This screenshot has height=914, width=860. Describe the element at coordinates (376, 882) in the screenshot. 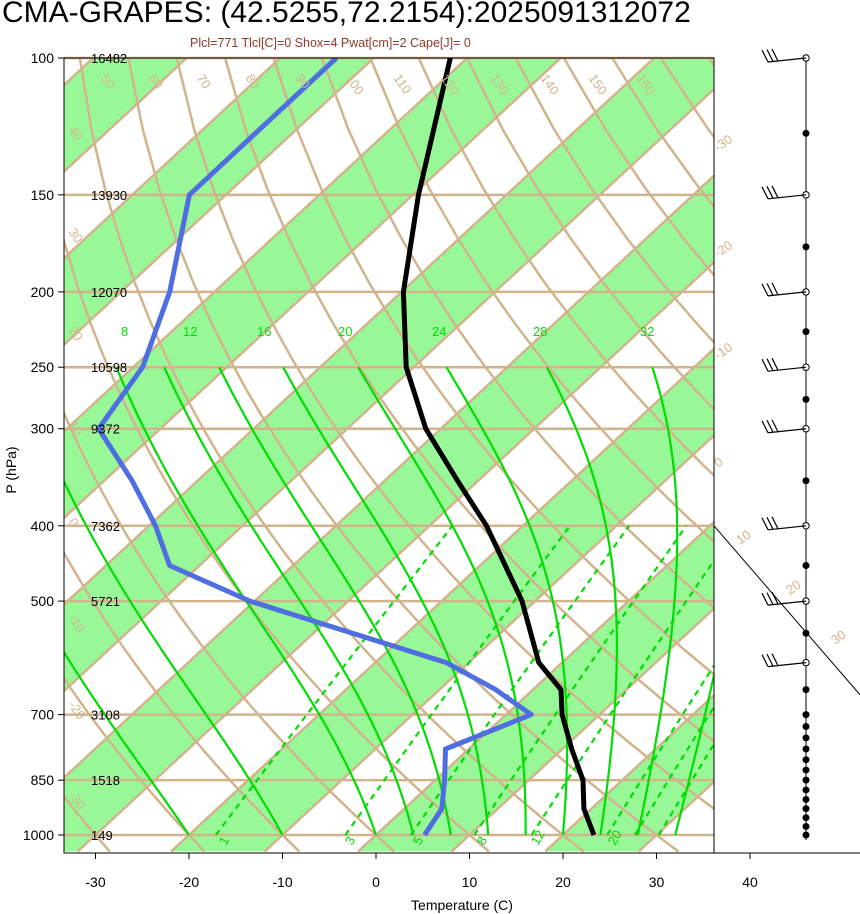

I see `x-tick-label: 0` at that location.